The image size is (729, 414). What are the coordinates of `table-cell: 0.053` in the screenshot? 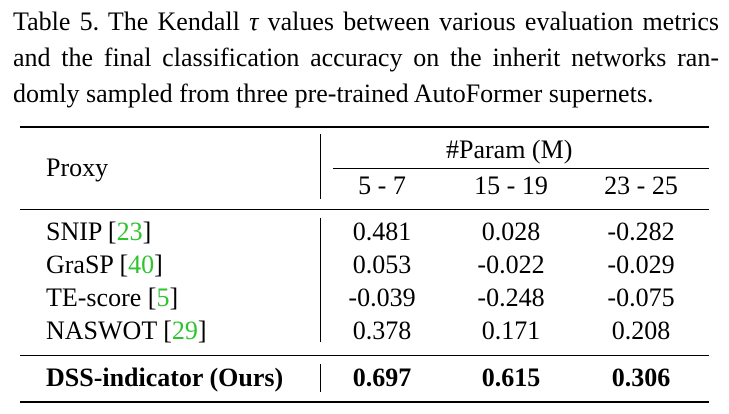 It's located at (382, 264).